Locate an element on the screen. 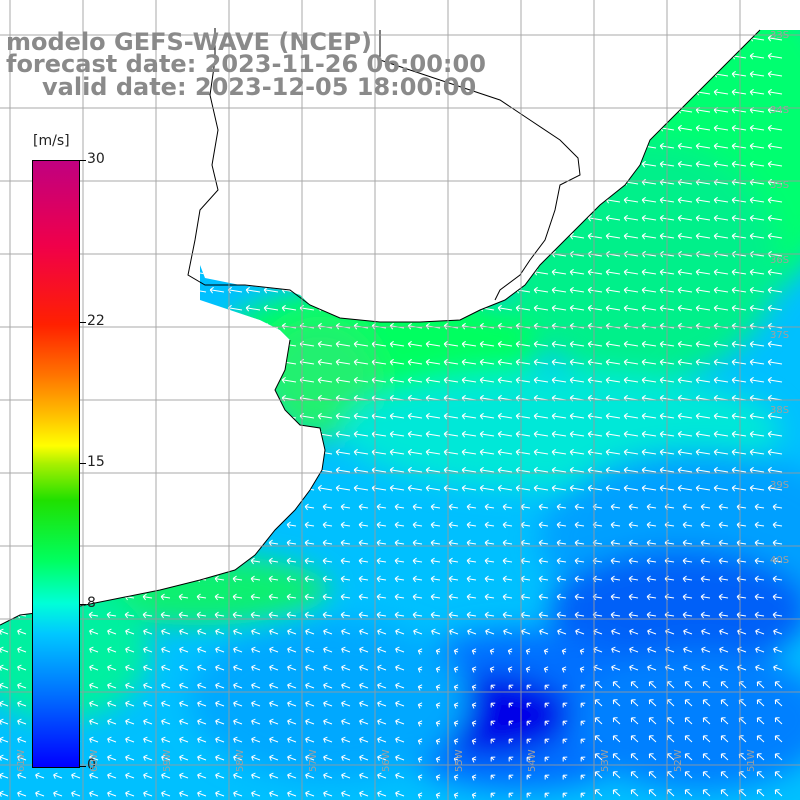 Image resolution: width=800 pixels, height=800 pixels. colorbar-tick is located at coordinates (83, 463).